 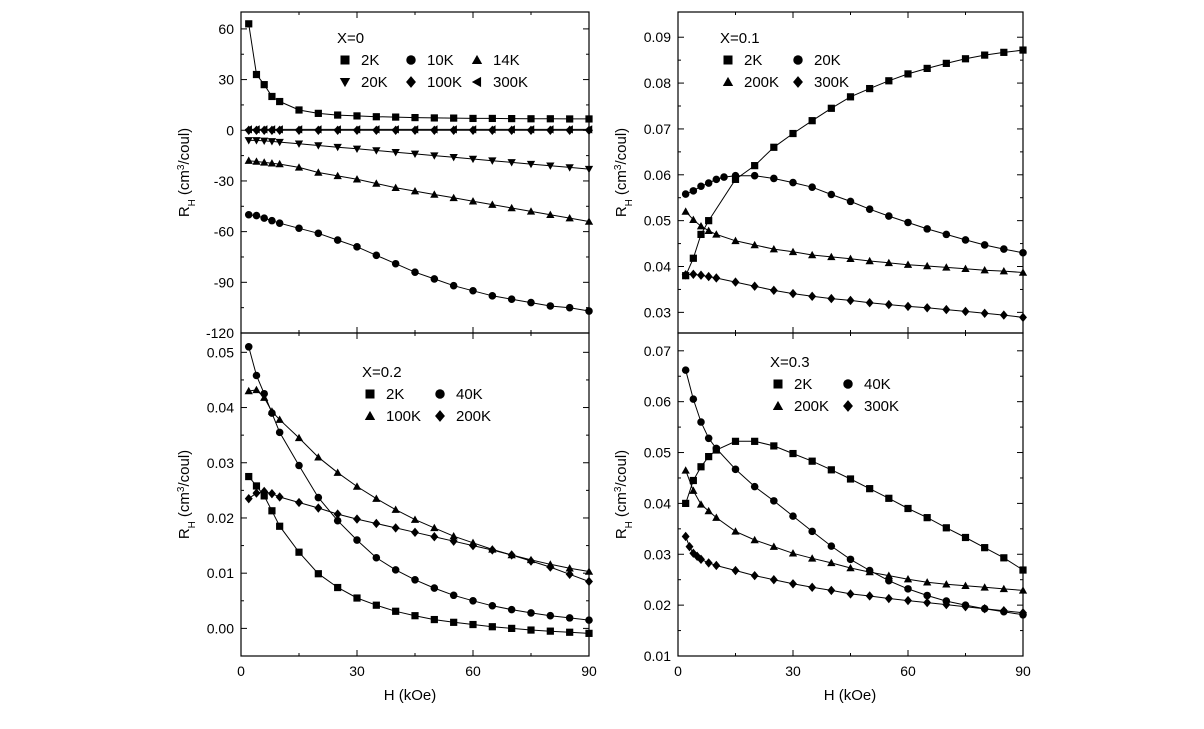 What do you see at coordinates (728, 81) in the screenshot?
I see `legend-marker-200K` at bounding box center [728, 81].